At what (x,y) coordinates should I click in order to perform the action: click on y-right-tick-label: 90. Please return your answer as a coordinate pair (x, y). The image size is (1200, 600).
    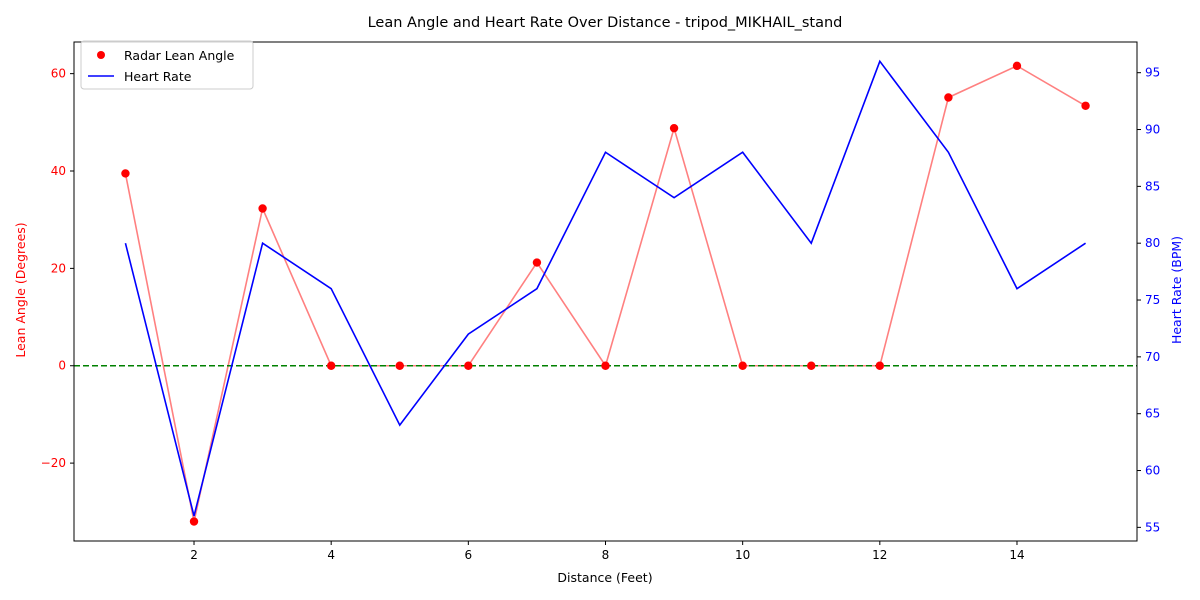
    Looking at the image, I should click on (1152, 130).